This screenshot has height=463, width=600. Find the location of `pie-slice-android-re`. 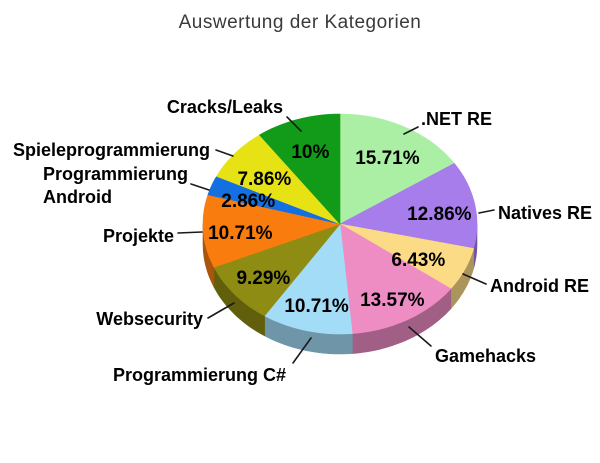

pie-slice-android-re is located at coordinates (406, 256).